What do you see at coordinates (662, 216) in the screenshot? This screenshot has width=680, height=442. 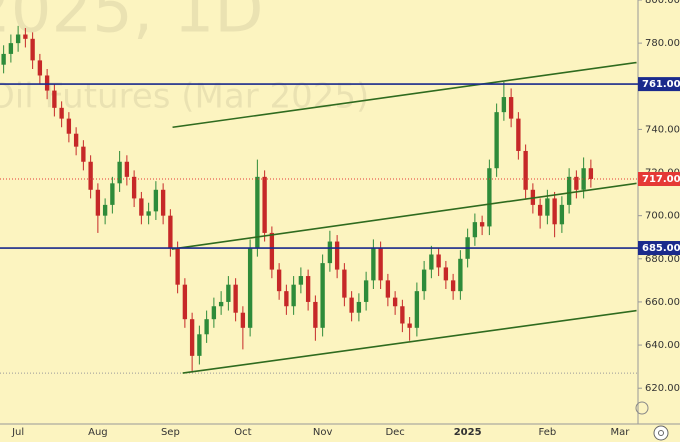 I see `y-tick-label: 700.00` at bounding box center [662, 216].